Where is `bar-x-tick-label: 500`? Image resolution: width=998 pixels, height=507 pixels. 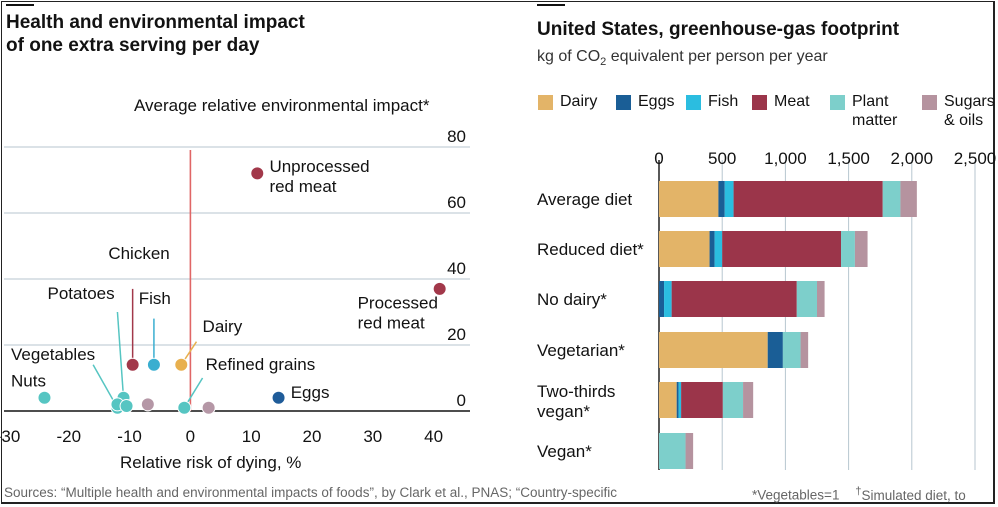
bar-x-tick-label: 500 is located at coordinates (722, 158).